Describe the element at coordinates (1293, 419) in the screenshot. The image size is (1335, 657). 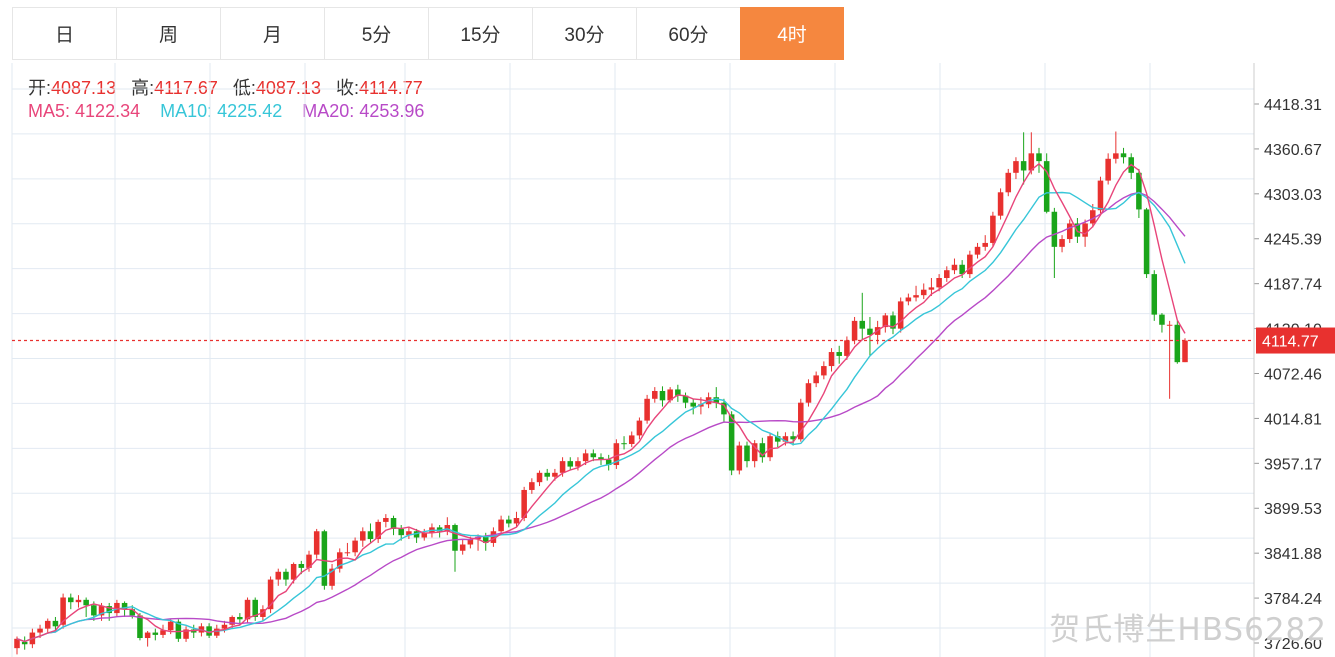
I see `y-tick-label: 4014.81` at that location.